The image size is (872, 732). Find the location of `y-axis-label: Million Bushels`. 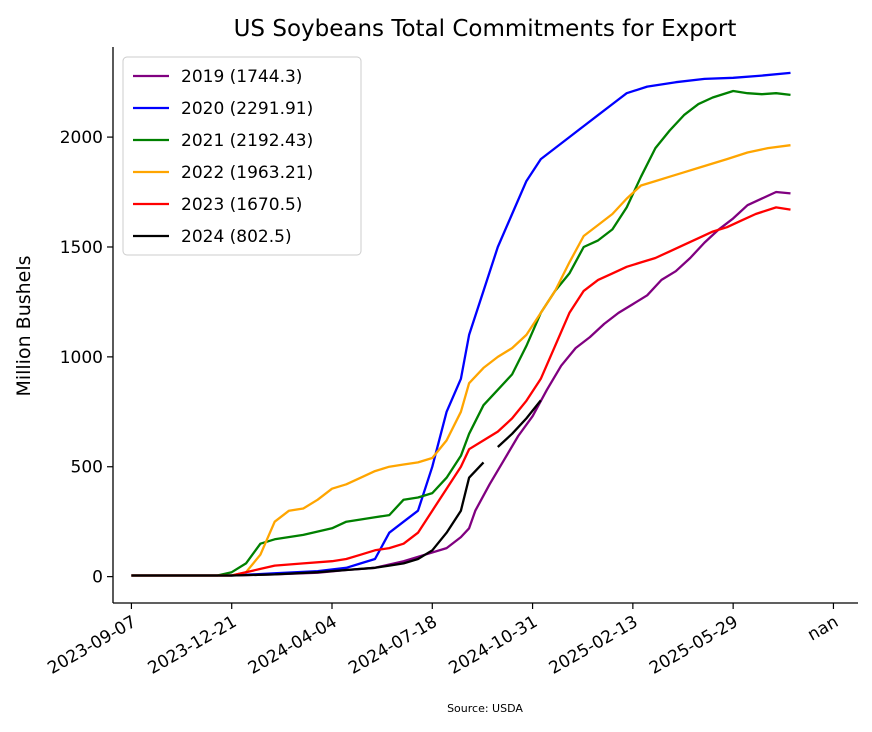

y-axis-label: Million Bushels is located at coordinates (24, 325).